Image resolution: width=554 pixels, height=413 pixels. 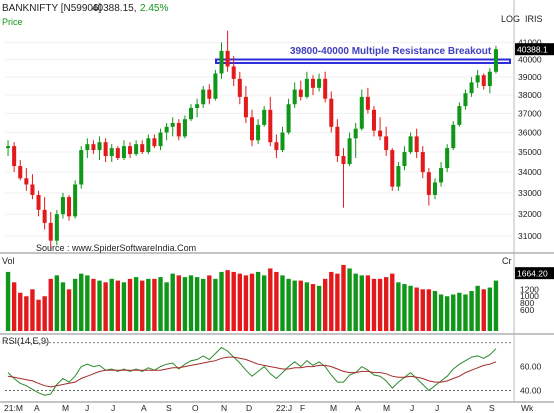 What do you see at coordinates (534, 49) in the screenshot?
I see `last-price-marker` at bounding box center [534, 49].